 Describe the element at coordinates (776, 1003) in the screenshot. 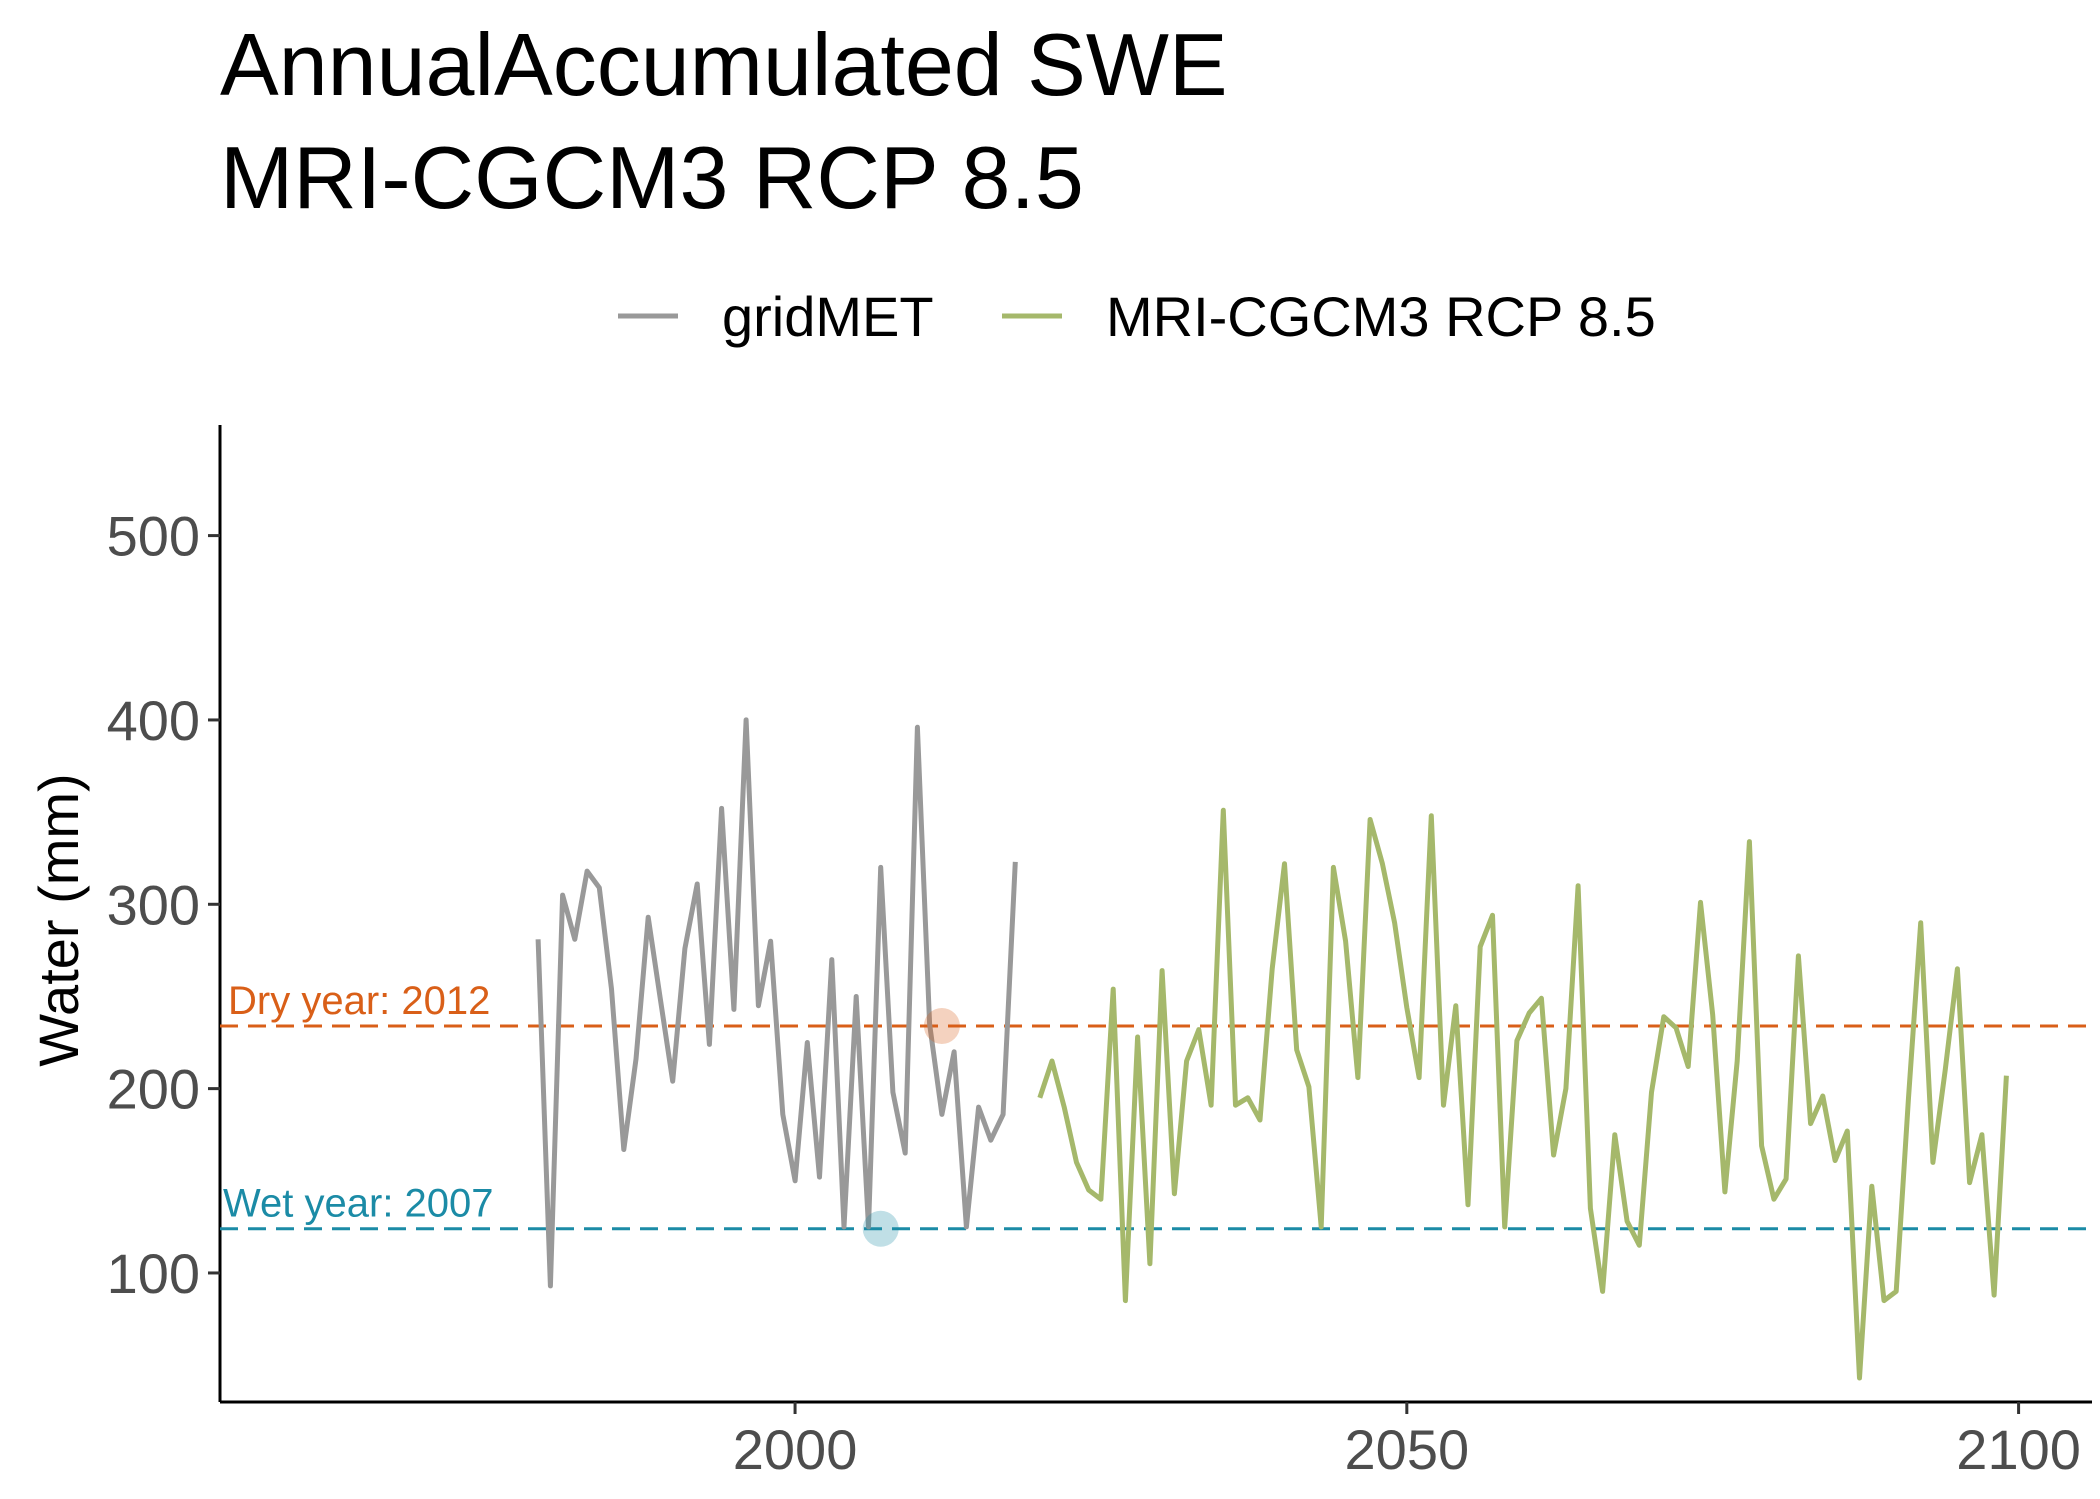

I see `series-line-gridmet` at that location.